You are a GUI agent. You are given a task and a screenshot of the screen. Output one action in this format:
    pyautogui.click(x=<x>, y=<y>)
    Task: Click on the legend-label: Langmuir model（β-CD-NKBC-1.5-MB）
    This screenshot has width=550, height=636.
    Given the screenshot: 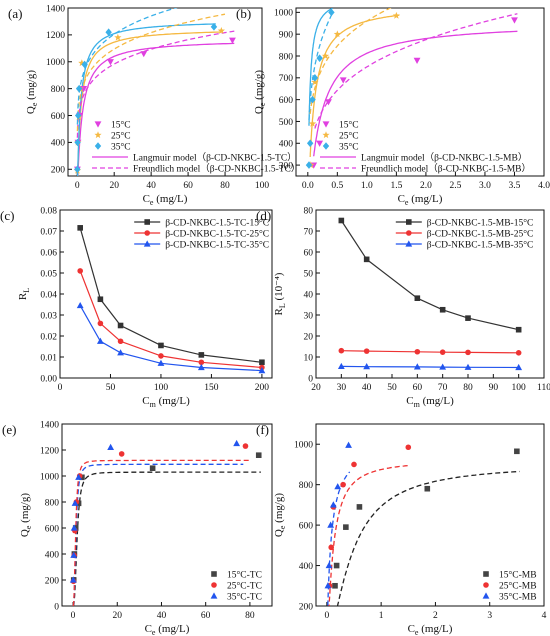 What is the action you would take?
    pyautogui.click(x=444, y=157)
    